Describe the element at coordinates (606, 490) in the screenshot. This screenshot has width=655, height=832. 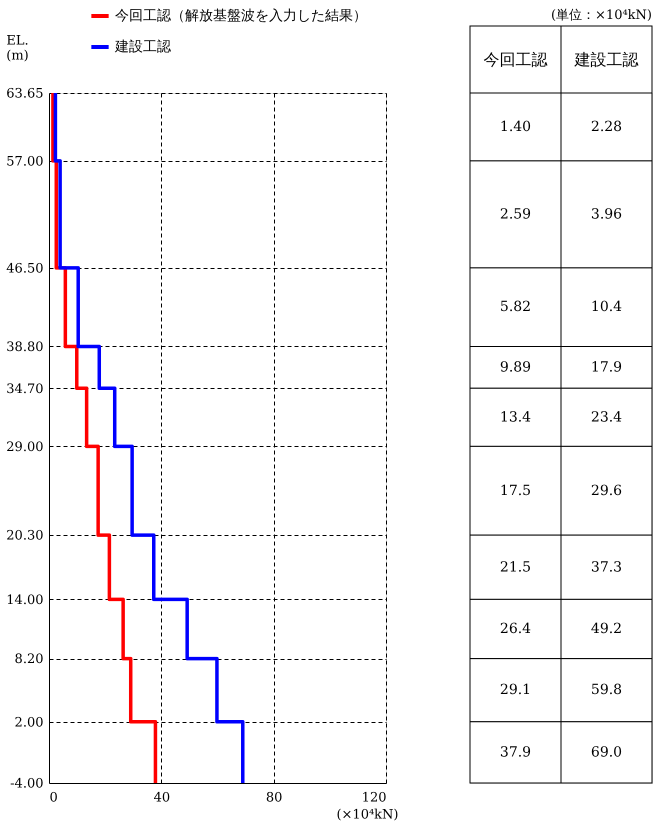
I see `text: 29.6` at that location.